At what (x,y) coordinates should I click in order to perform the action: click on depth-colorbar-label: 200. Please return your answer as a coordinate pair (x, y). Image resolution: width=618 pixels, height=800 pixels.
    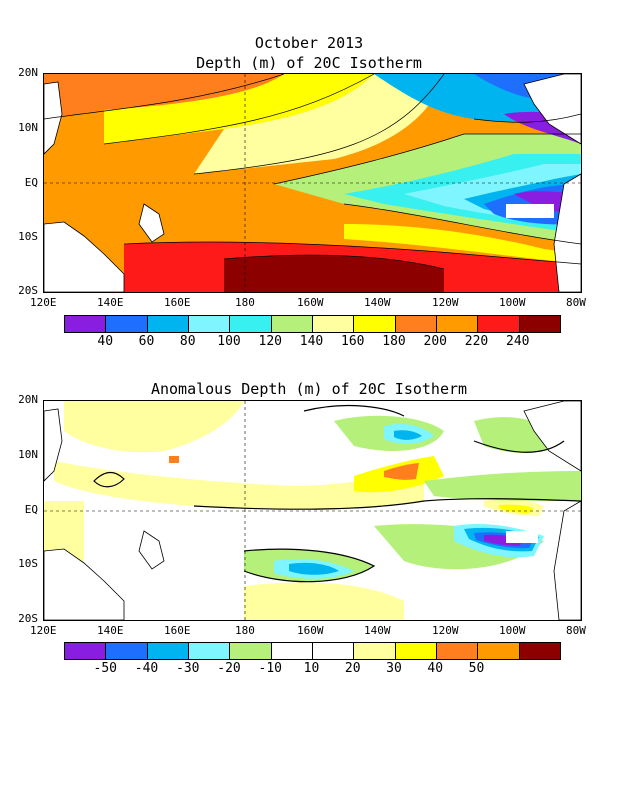
    Looking at the image, I should click on (435, 341).